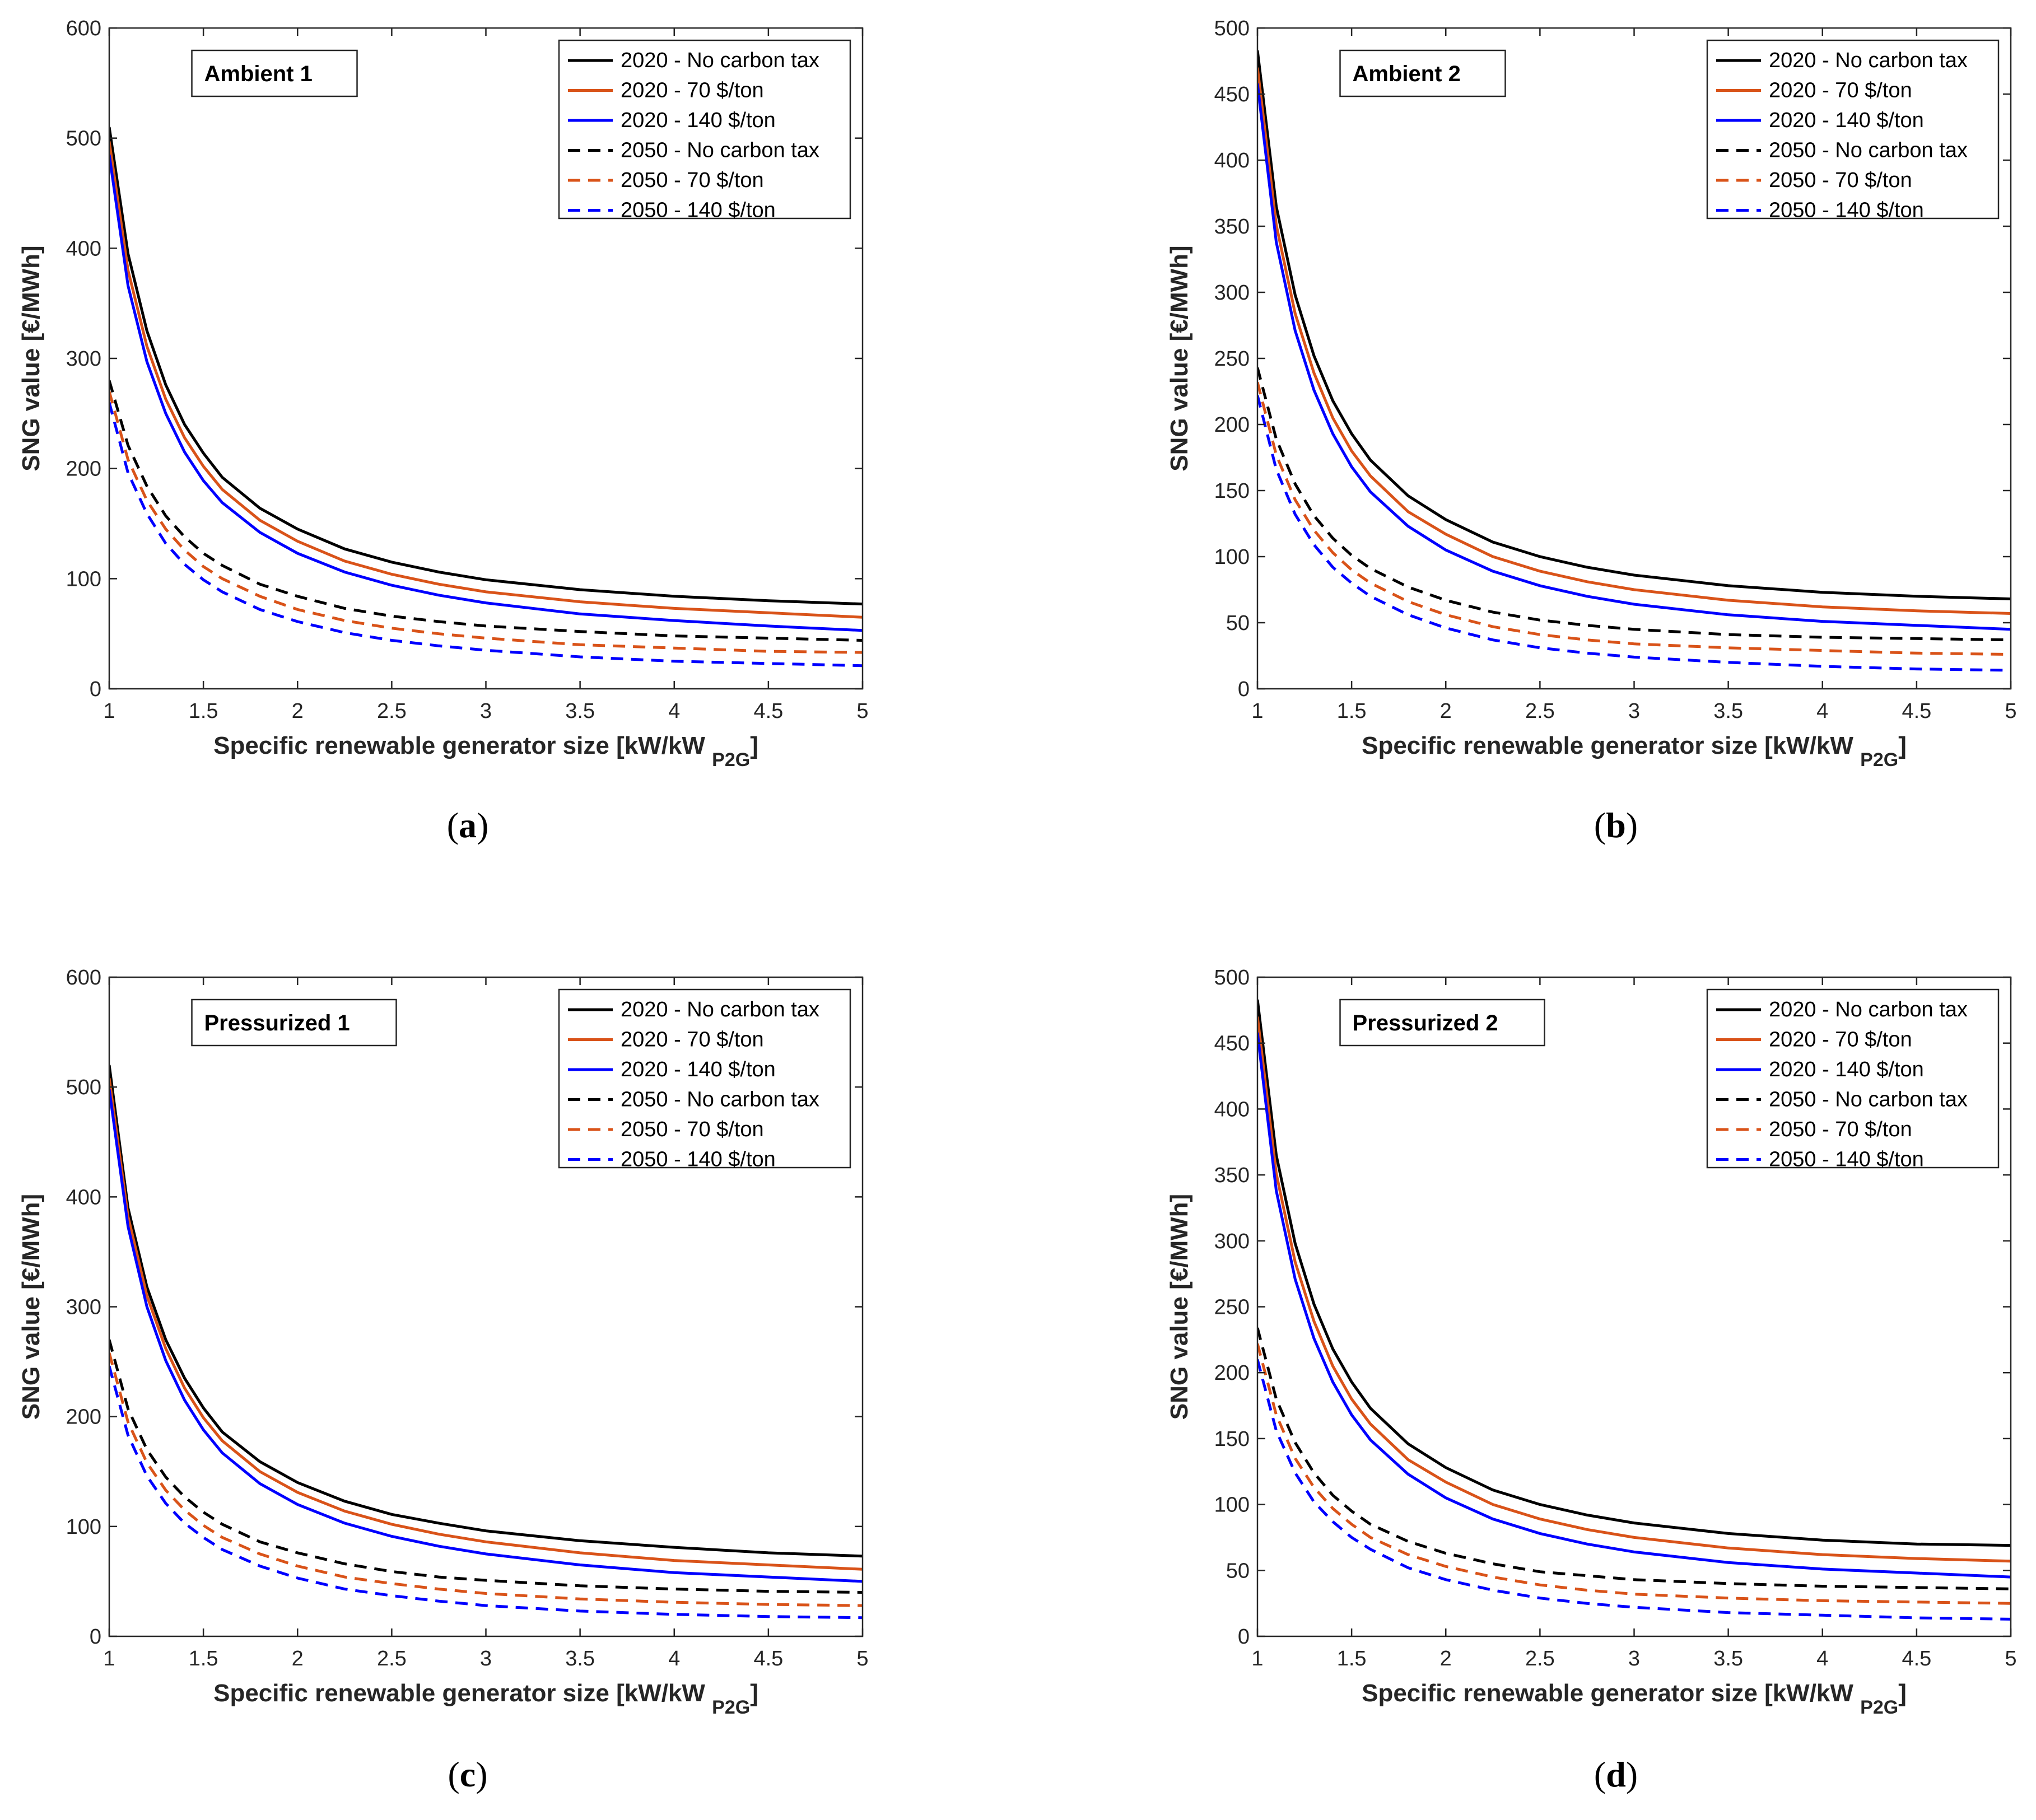 This screenshot has width=2036, height=1820. Describe the element at coordinates (467, 1774) in the screenshot. I see `panel-caption: (c)` at that location.